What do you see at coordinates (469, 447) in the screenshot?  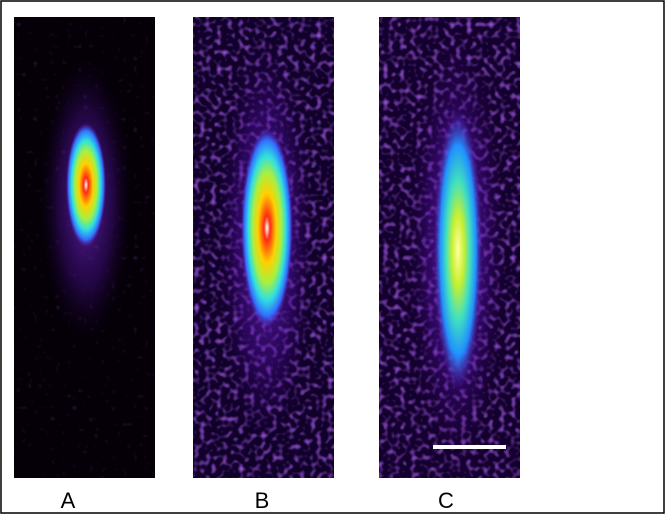 I see `scale-bar` at bounding box center [469, 447].